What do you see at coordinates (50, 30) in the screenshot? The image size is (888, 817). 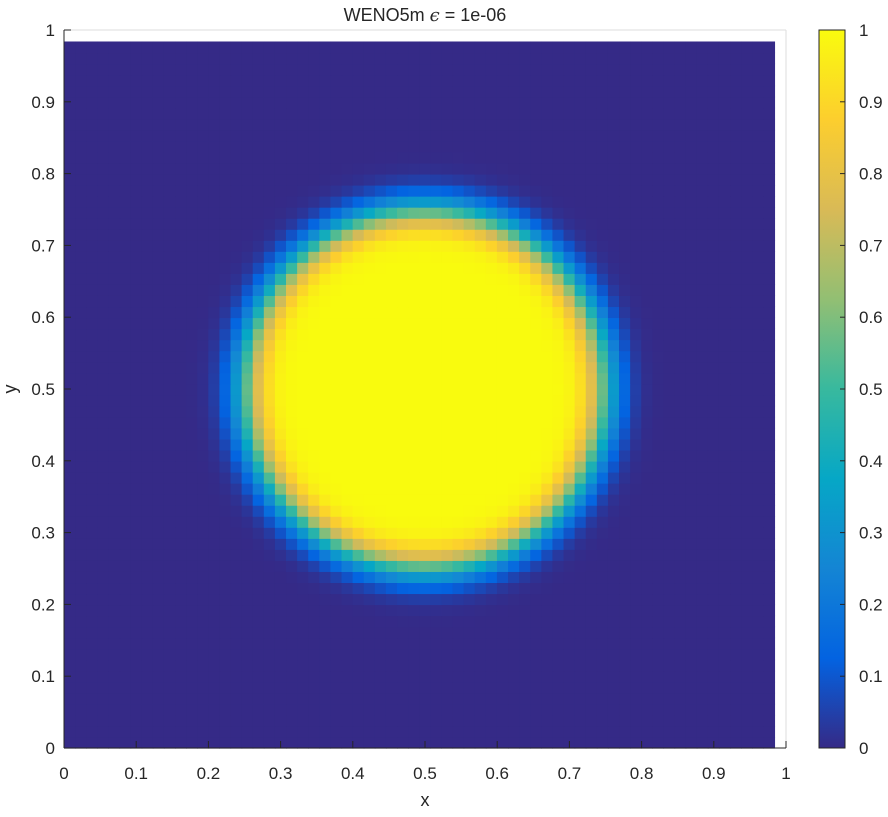 I see `y-tick-label: 1` at bounding box center [50, 30].